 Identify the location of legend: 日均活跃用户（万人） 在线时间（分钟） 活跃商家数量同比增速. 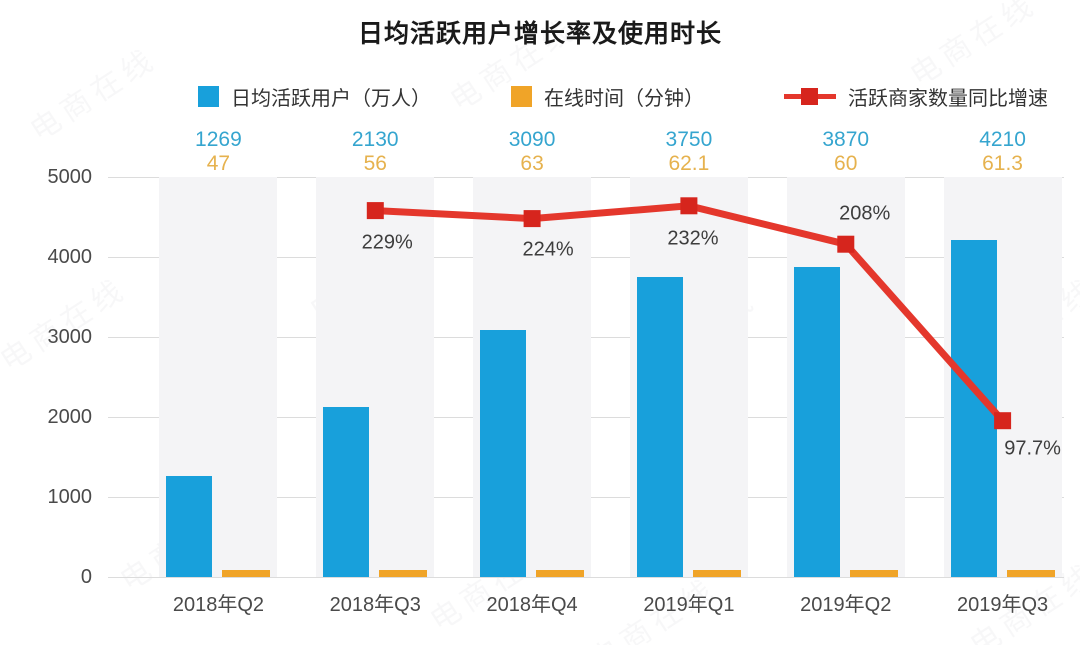
(623, 96).